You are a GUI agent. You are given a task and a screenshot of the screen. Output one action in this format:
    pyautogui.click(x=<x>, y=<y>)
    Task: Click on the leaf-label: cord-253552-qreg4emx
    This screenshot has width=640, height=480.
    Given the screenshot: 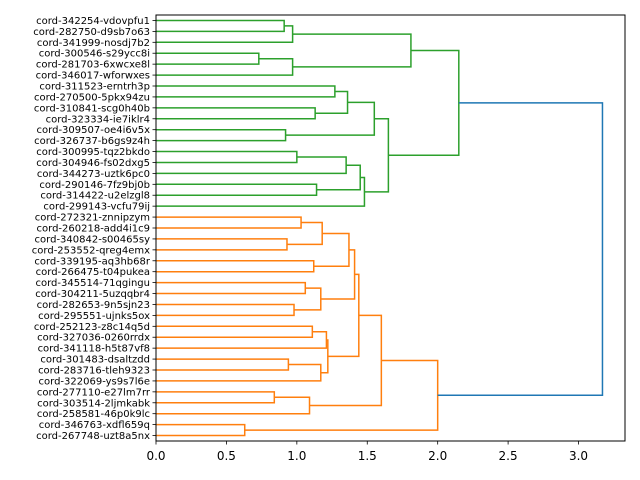 What is the action you would take?
    pyautogui.click(x=91, y=250)
    